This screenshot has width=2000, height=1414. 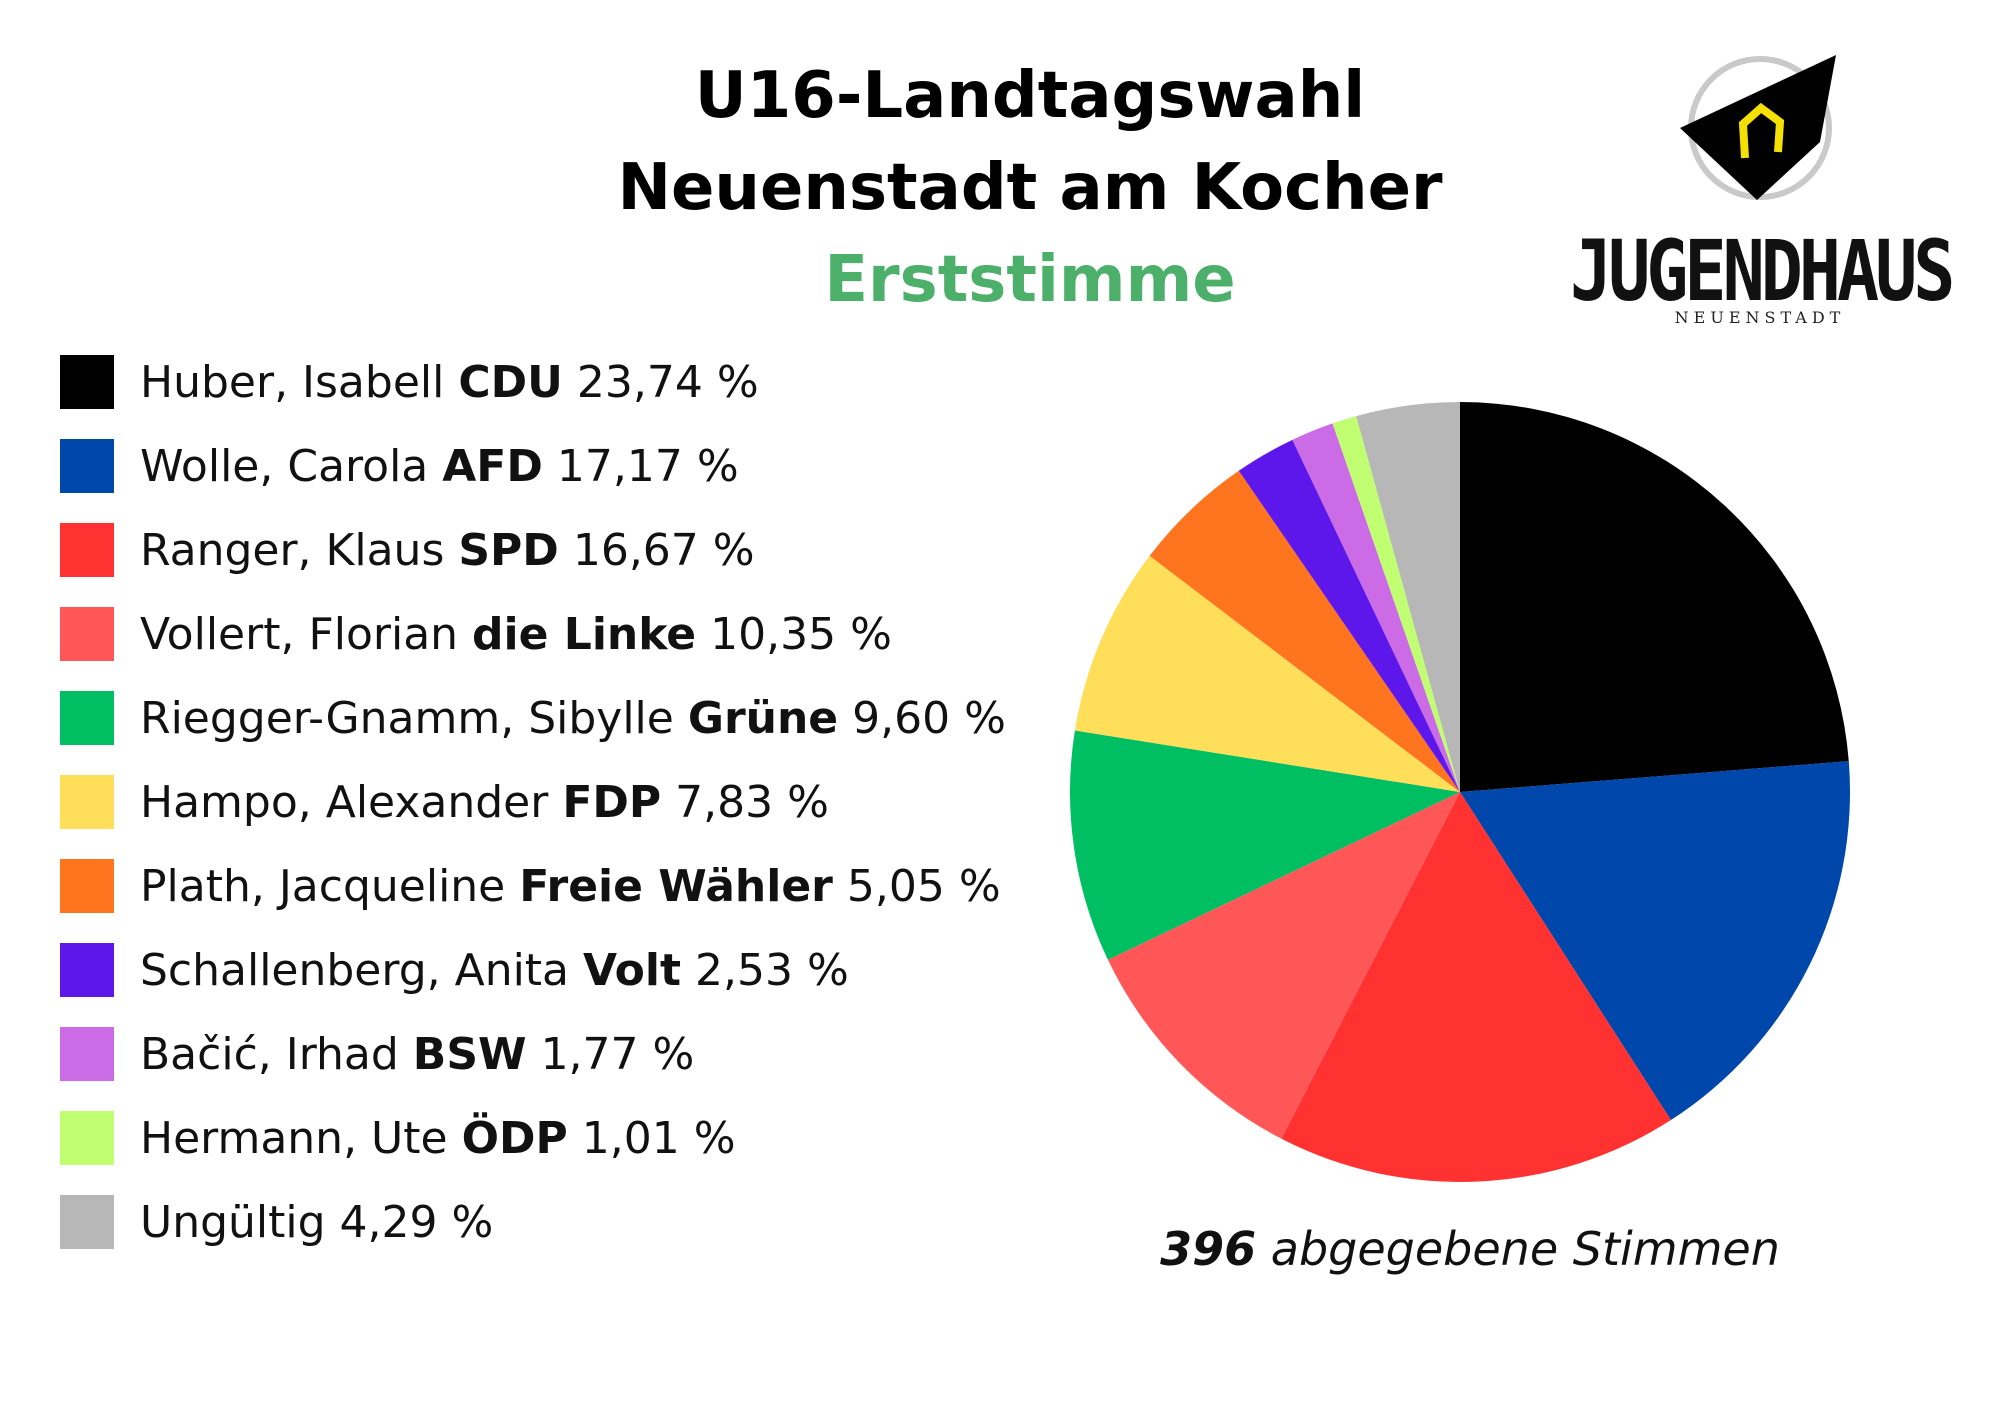 What do you see at coordinates (414, 718) in the screenshot?
I see `legend-candidate: Riegger-Gnamm, Sibylle` at bounding box center [414, 718].